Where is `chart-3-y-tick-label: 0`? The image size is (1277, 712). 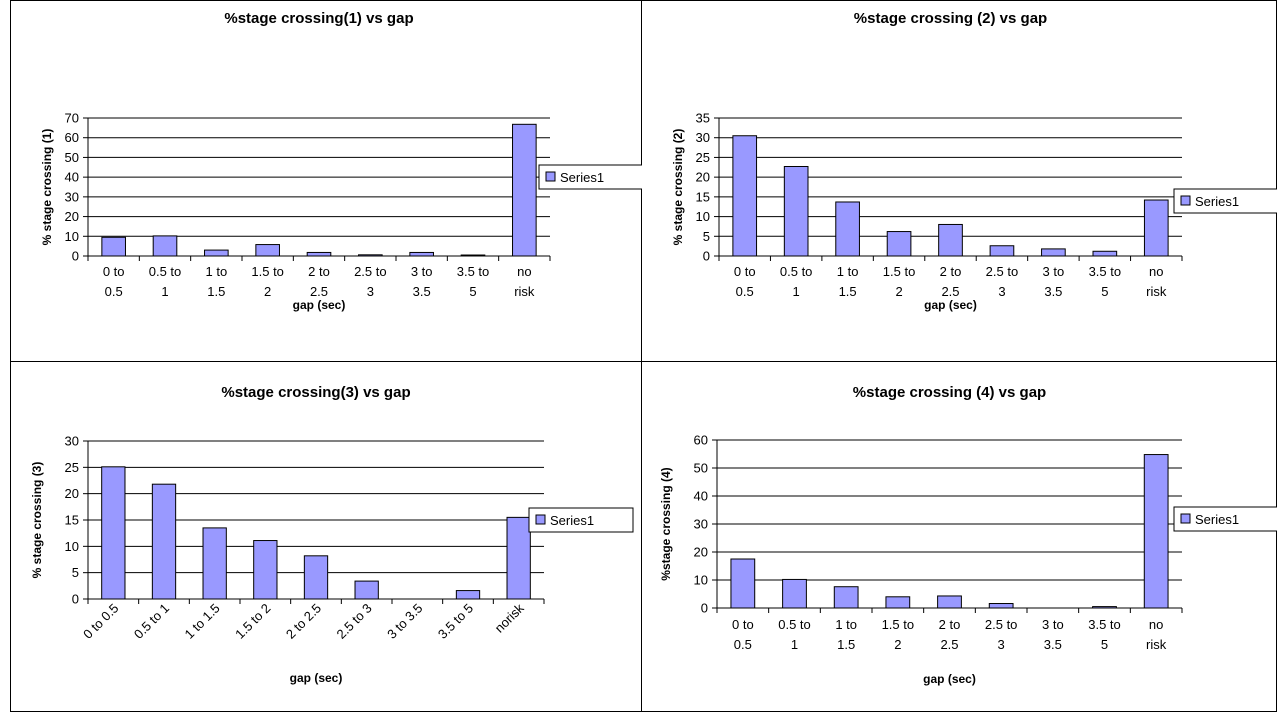
chart-3-y-tick-label: 0 is located at coordinates (75, 599).